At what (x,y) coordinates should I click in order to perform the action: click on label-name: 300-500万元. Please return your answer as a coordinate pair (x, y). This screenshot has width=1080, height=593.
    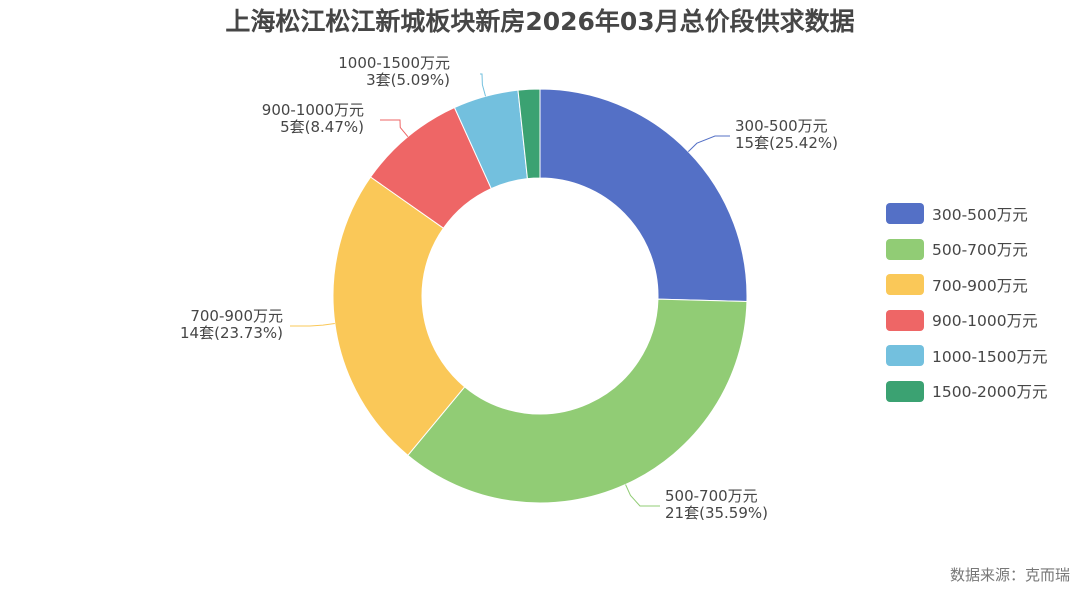
    Looking at the image, I should click on (781, 126).